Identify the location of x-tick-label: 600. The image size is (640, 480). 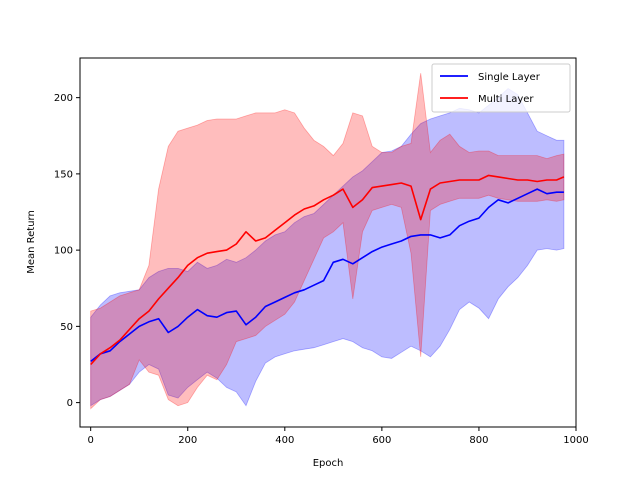
(381, 440).